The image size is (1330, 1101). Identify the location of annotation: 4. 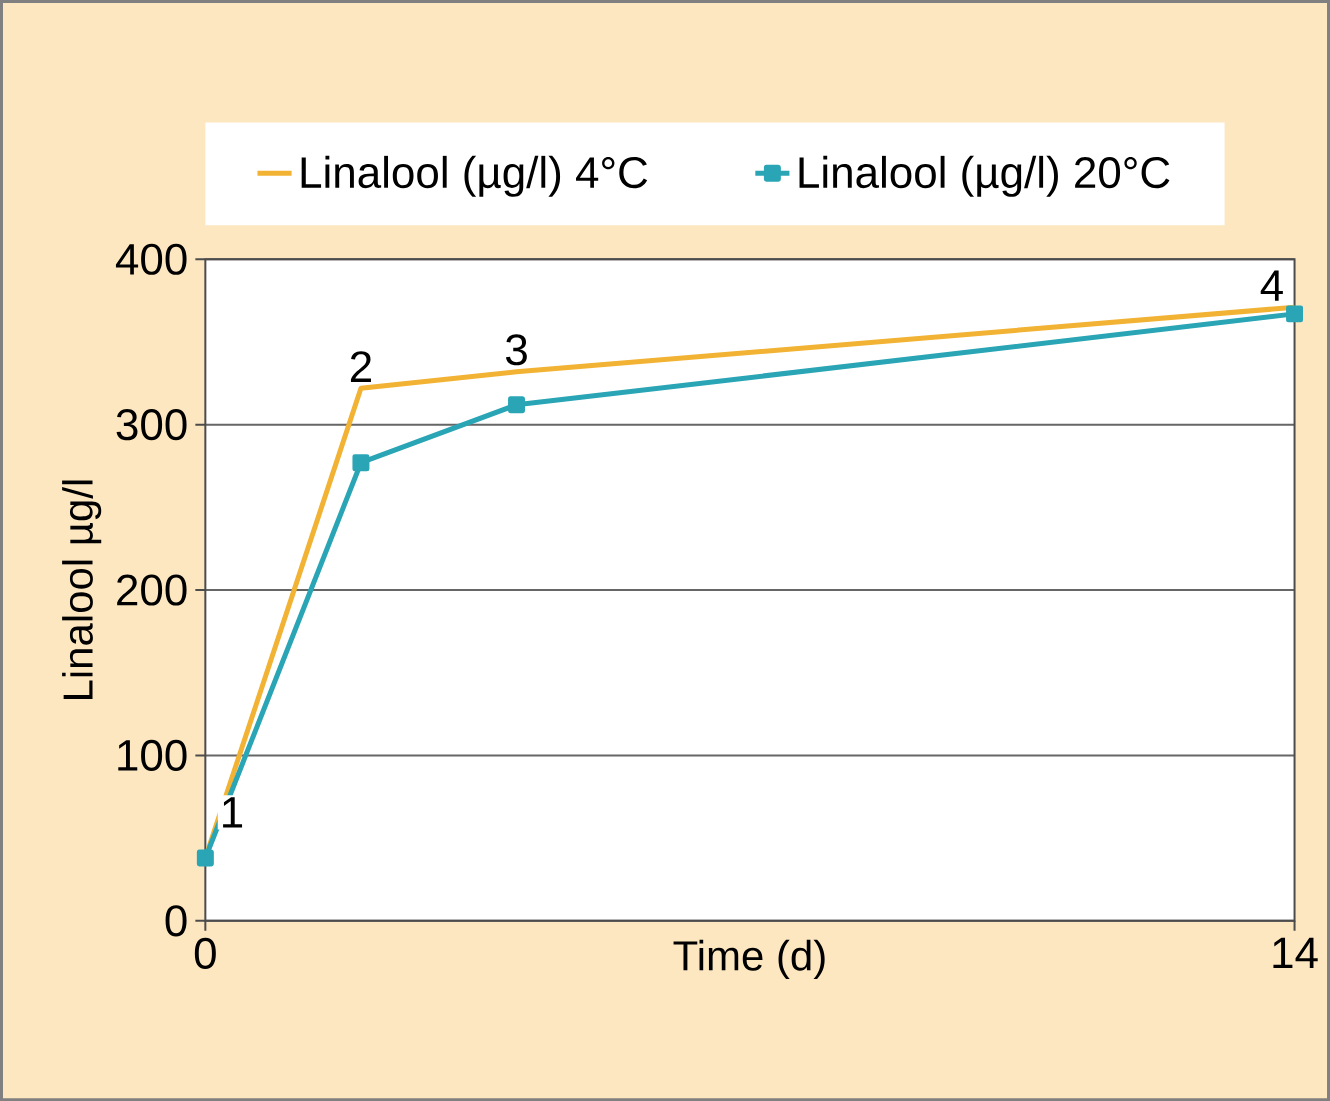
(1271, 285).